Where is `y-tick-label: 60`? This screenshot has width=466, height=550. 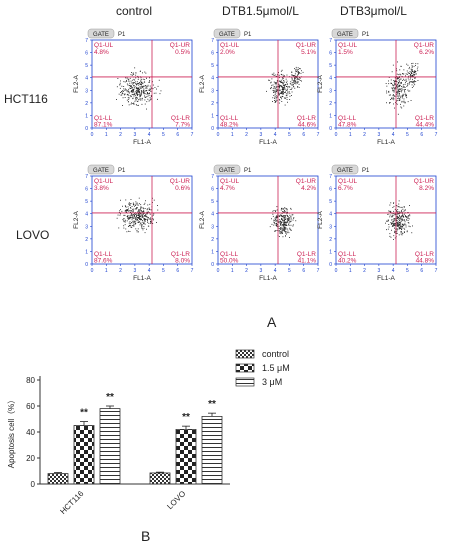
y-tick-label: 60 is located at coordinates (30, 406).